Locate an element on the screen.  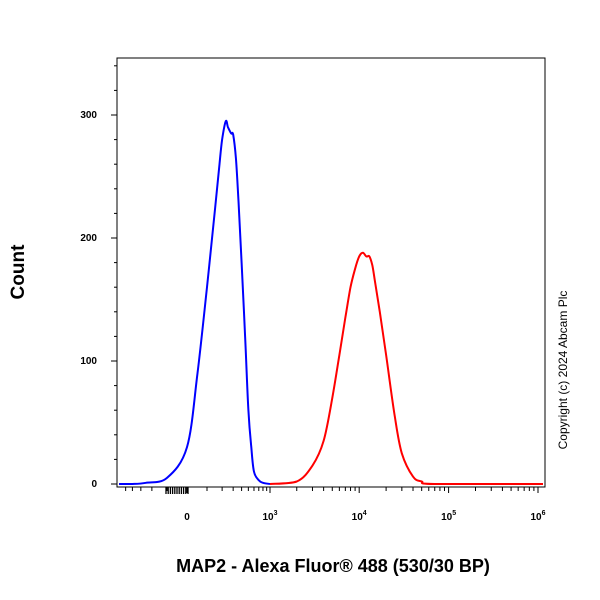
y-axis-title: Count is located at coordinates (18, 272).